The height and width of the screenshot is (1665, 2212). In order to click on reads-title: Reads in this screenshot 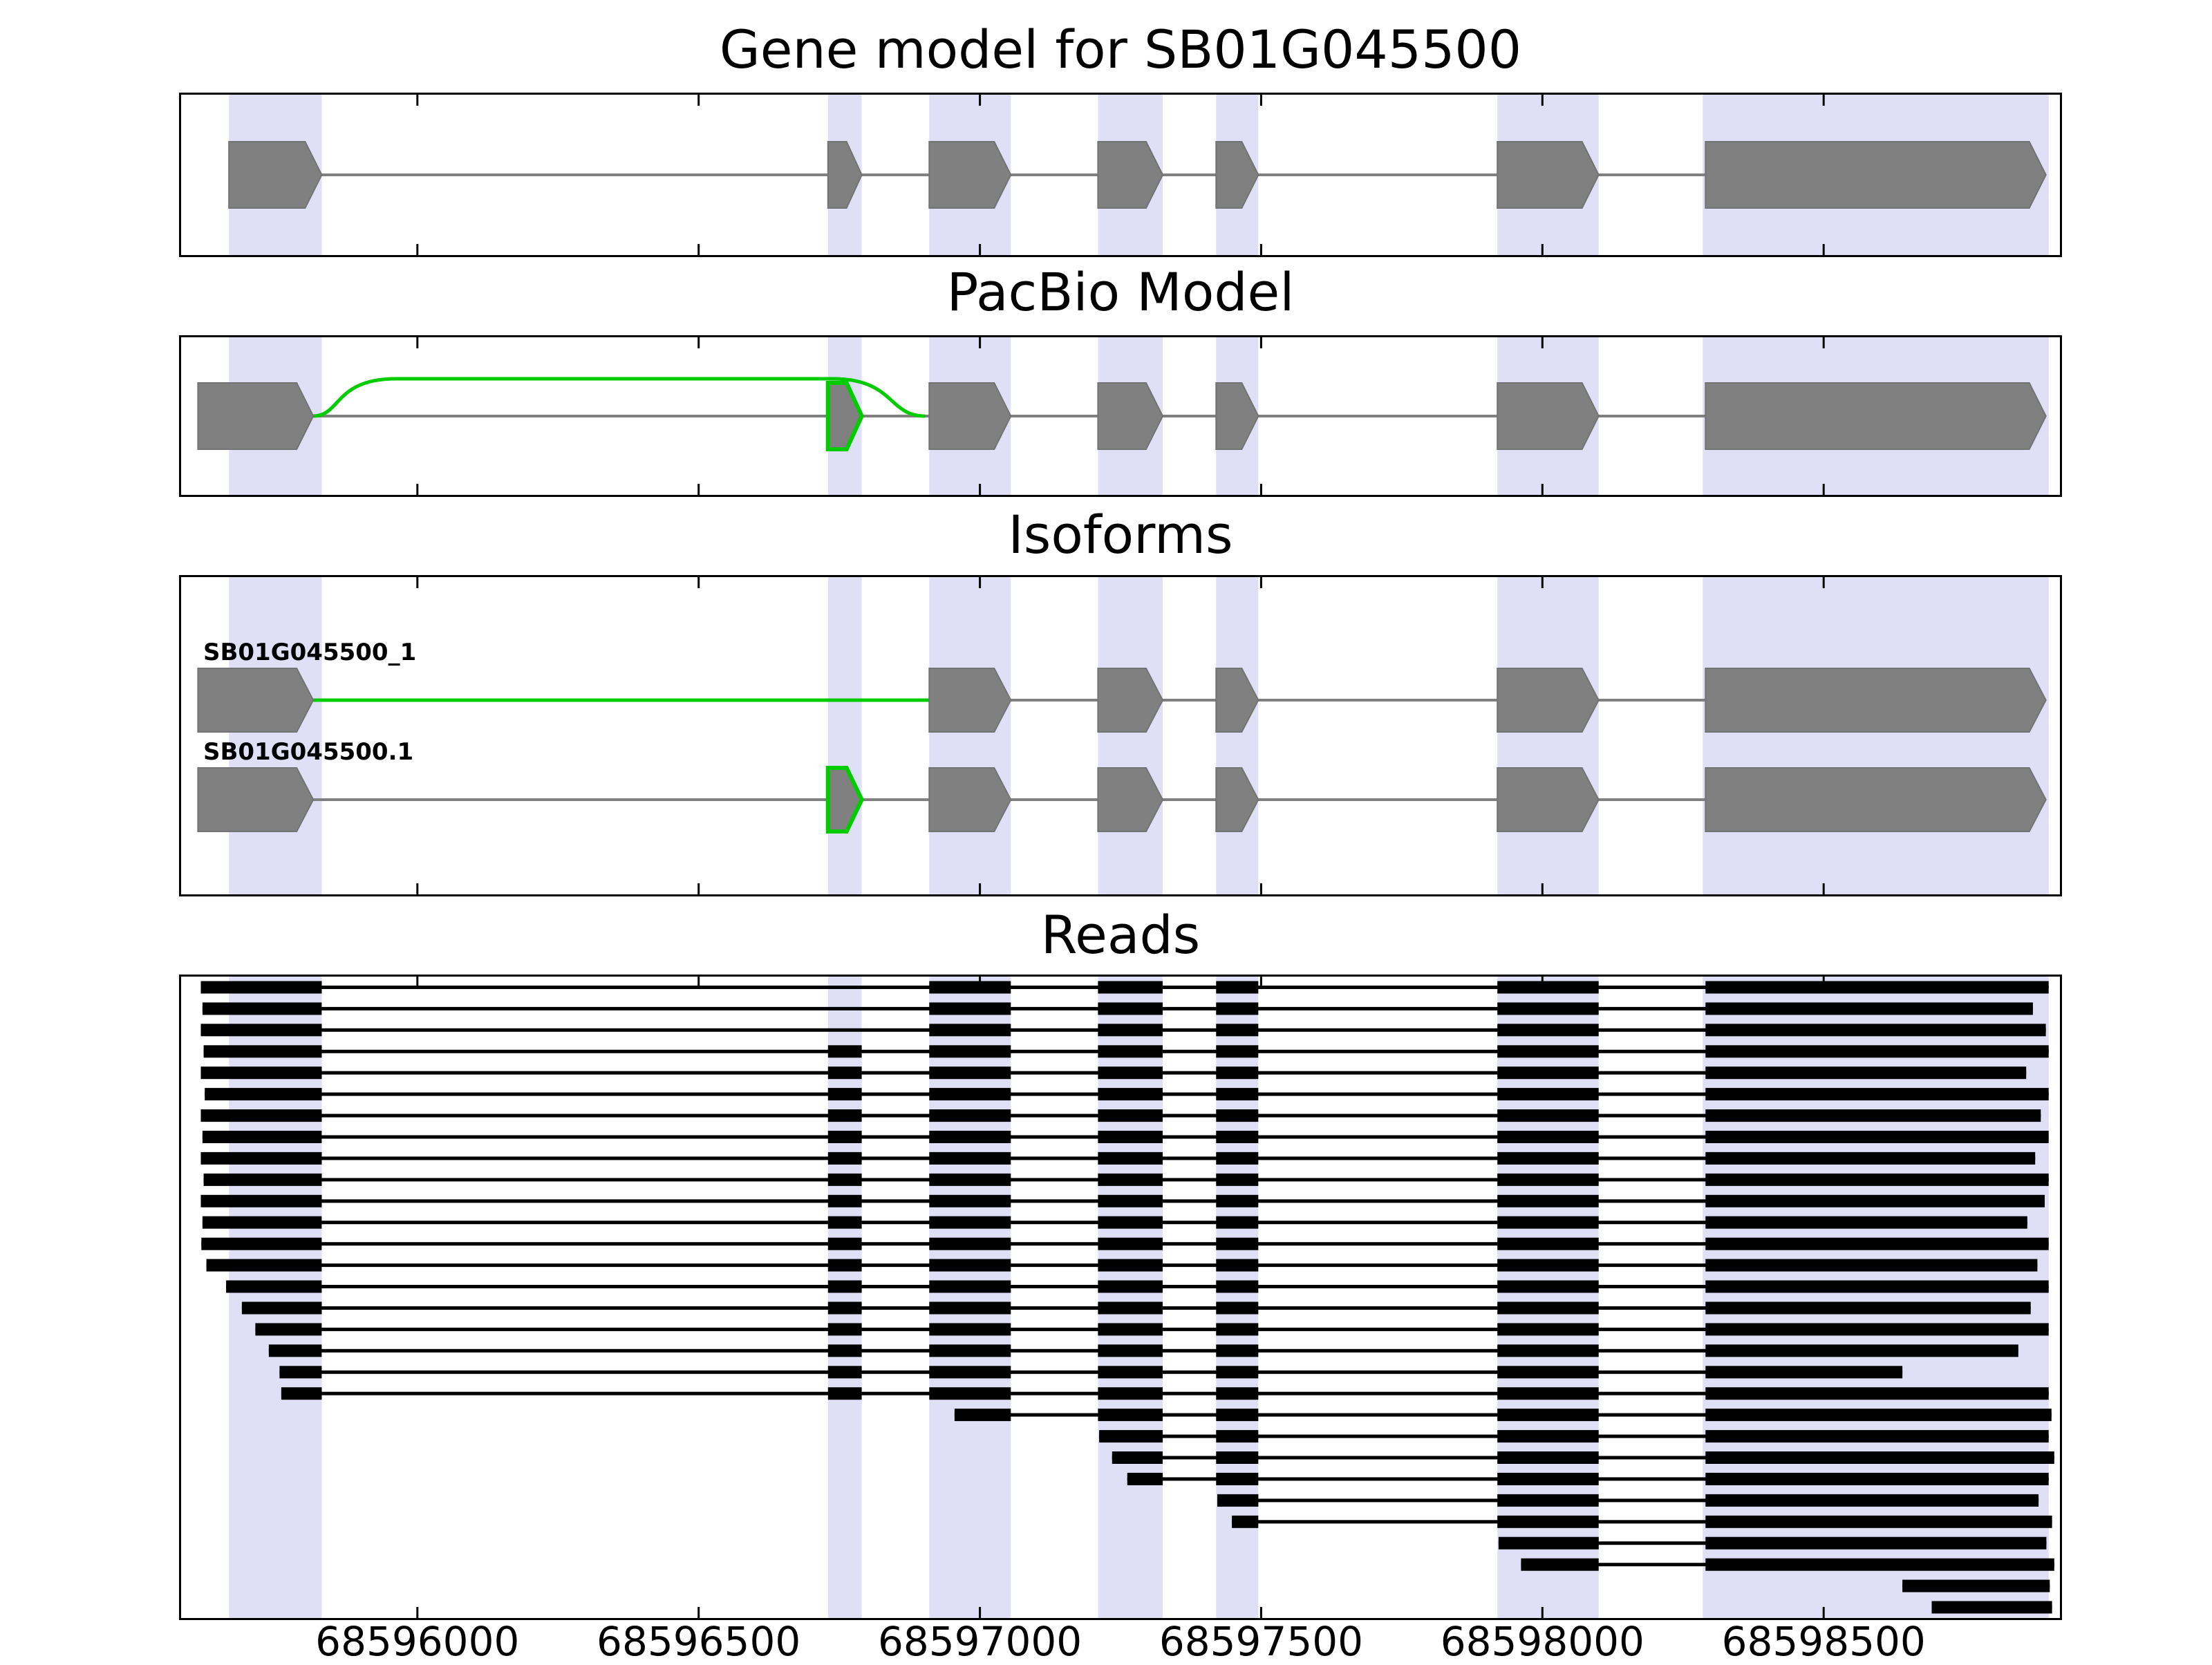, I will do `click(1120, 935)`.